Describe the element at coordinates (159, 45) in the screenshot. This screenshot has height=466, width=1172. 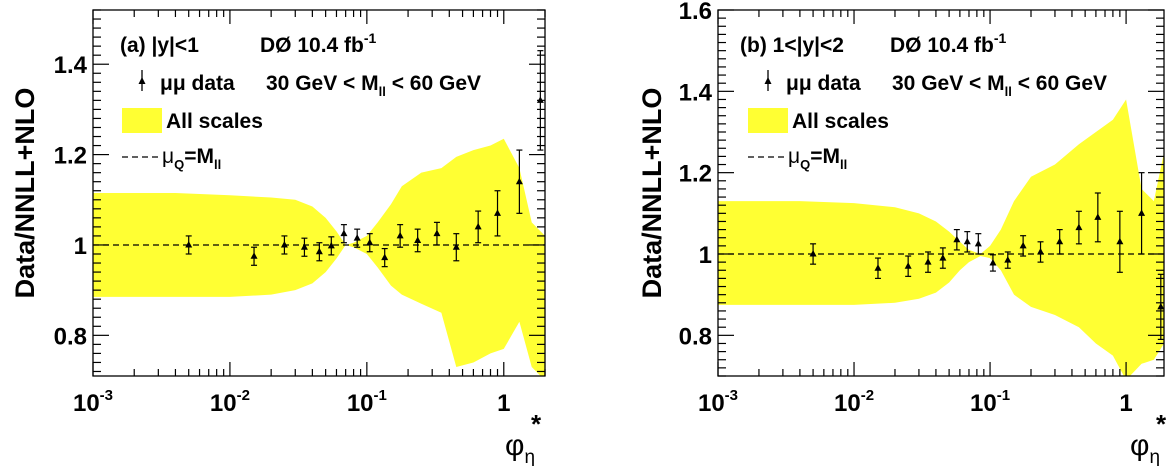
I see `panel-label: (a) |y|<1` at that location.